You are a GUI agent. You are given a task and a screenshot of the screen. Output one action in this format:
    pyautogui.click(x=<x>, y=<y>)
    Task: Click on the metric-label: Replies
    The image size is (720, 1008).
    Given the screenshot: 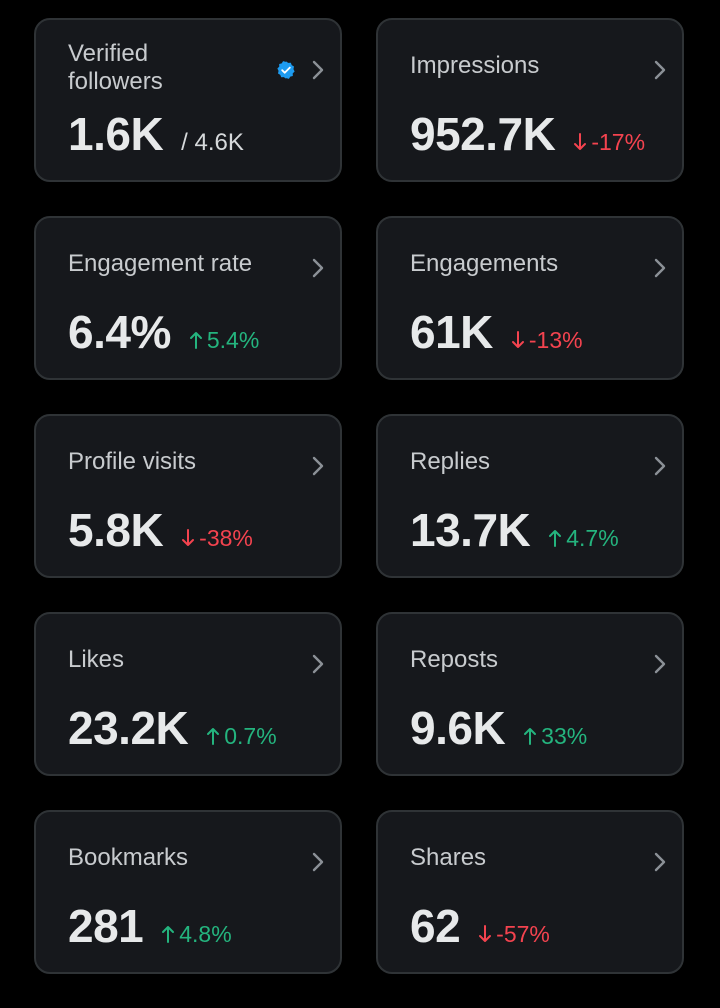 What is the action you would take?
    pyautogui.click(x=450, y=461)
    